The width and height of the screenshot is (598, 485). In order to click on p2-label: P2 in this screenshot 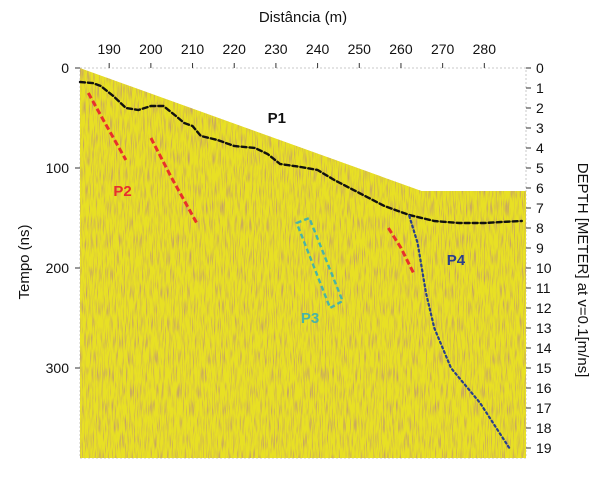, I will do `click(122, 191)`.